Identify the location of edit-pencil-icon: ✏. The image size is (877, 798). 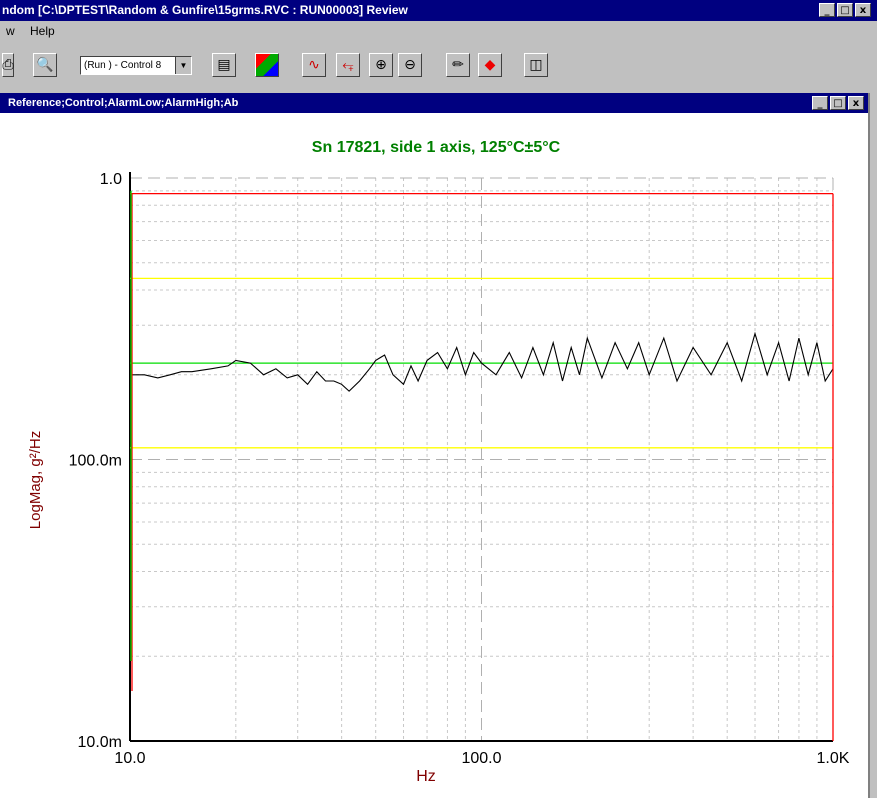
(458, 65).